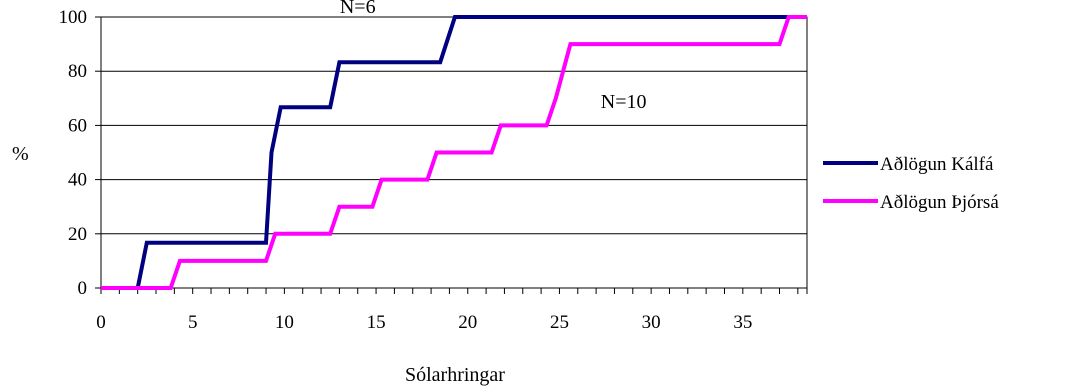 This screenshot has width=1071, height=389. I want to click on y-tick-label-80: 80, so click(77, 71).